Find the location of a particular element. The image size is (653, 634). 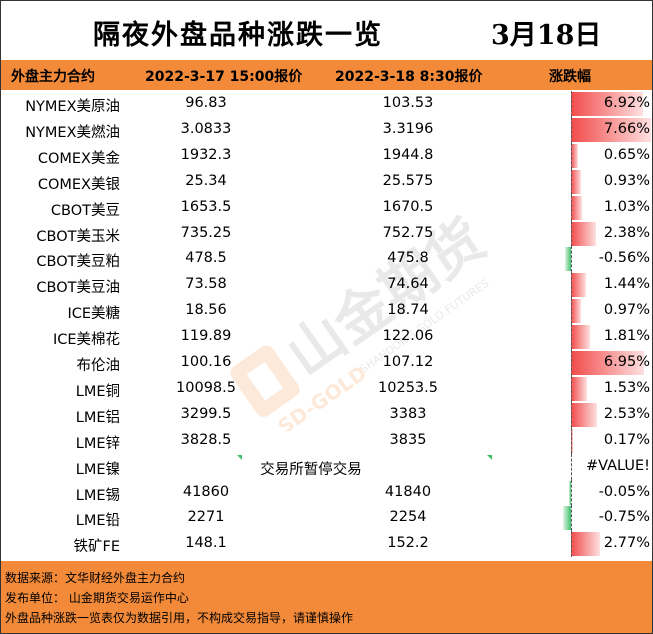

contract-name: ICE美棉花 is located at coordinates (86, 340).